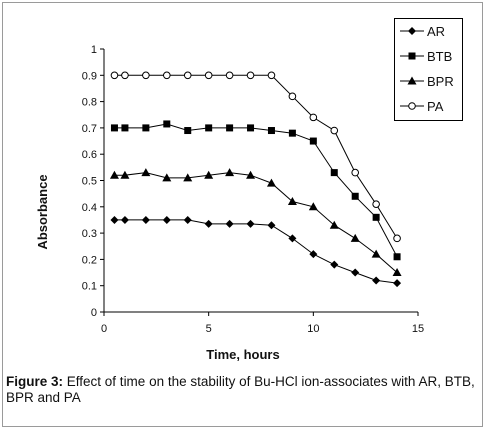  What do you see at coordinates (89, 155) in the screenshot?
I see `y-tick-label: 0.6` at bounding box center [89, 155].